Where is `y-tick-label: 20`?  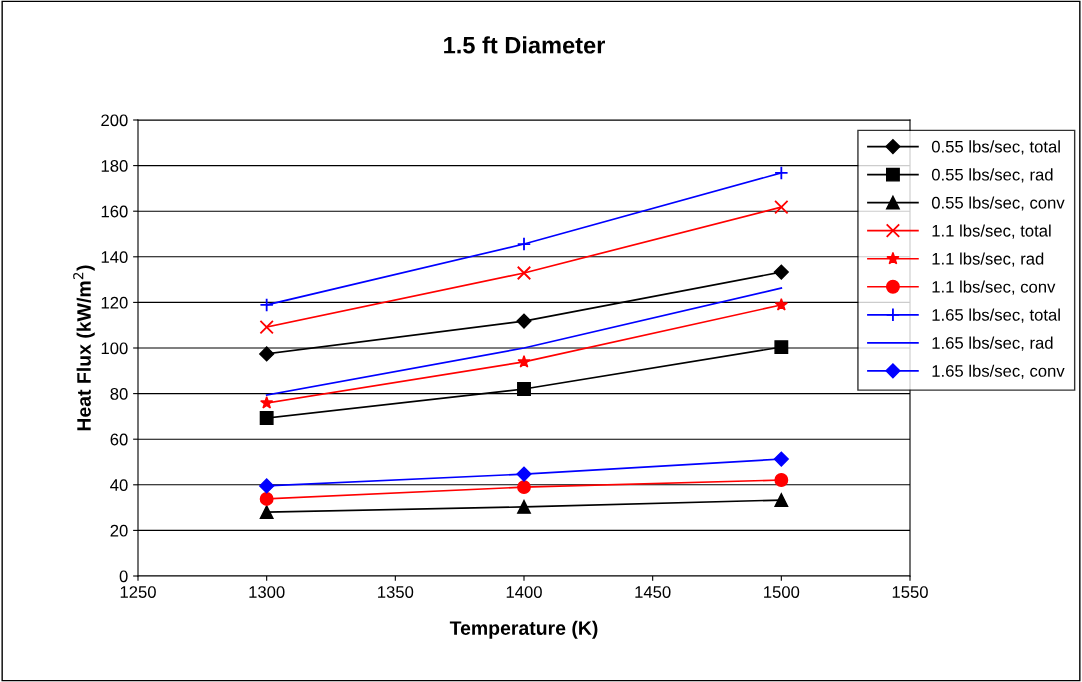
y-tick-label: 20 is located at coordinates (119, 530).